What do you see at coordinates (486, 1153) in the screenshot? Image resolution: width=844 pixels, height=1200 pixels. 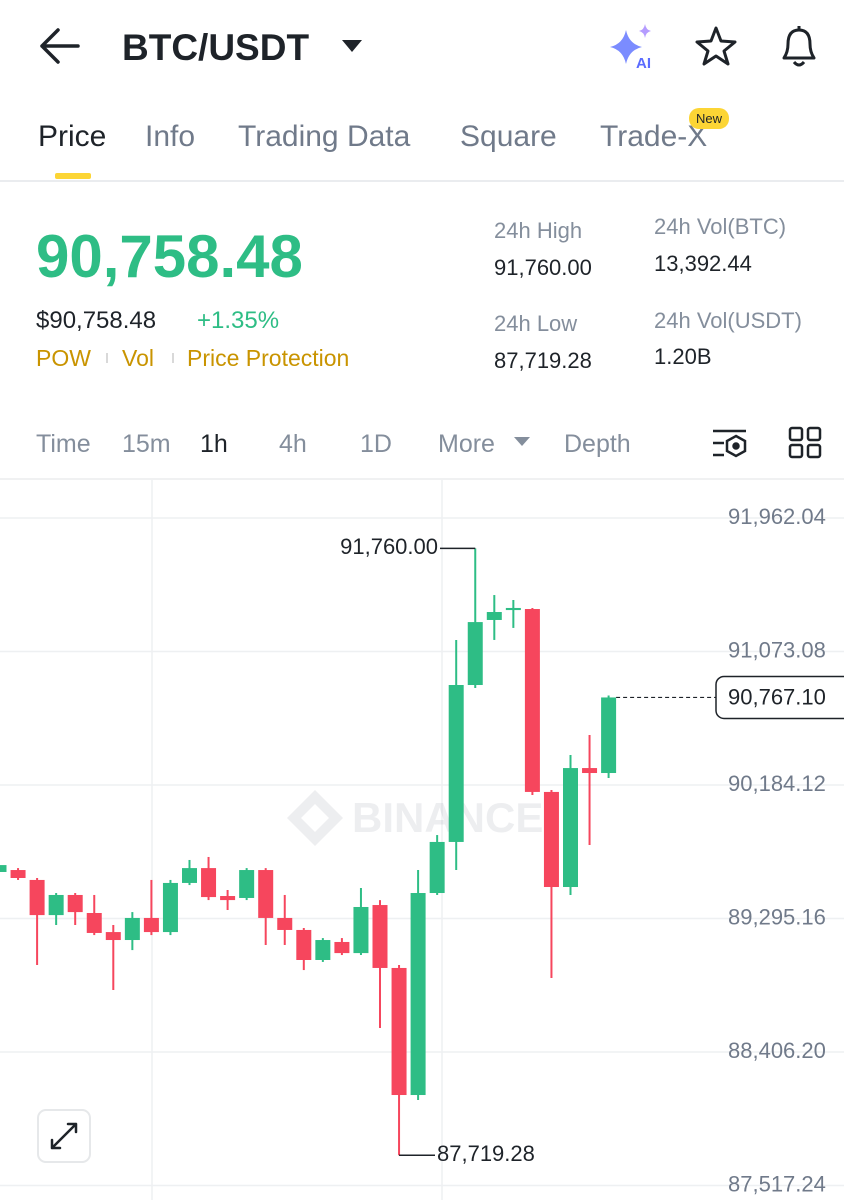 I see `low-label: 87,719.28` at bounding box center [486, 1153].